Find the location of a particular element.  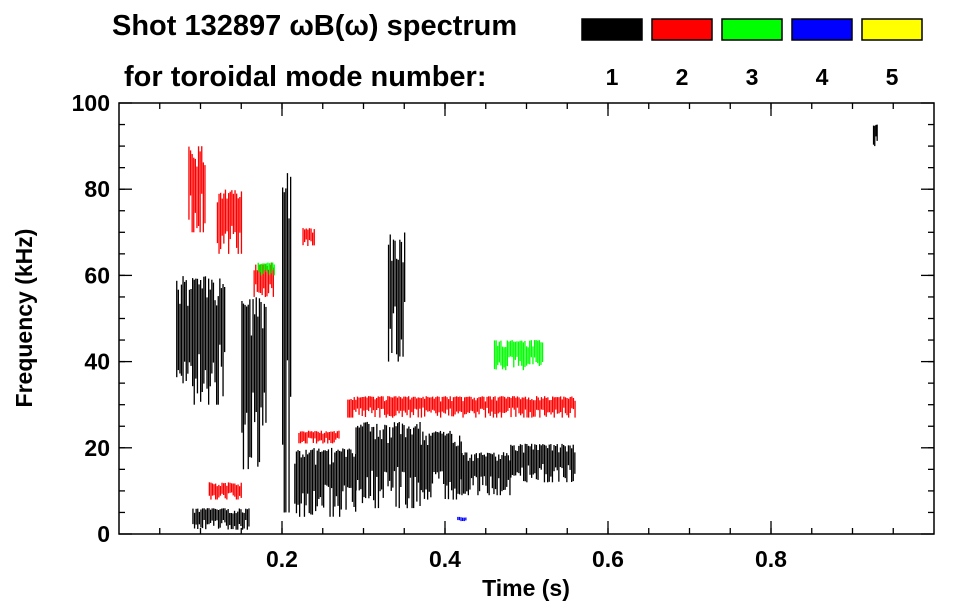

legend-label-3: 3 is located at coordinates (752, 77).